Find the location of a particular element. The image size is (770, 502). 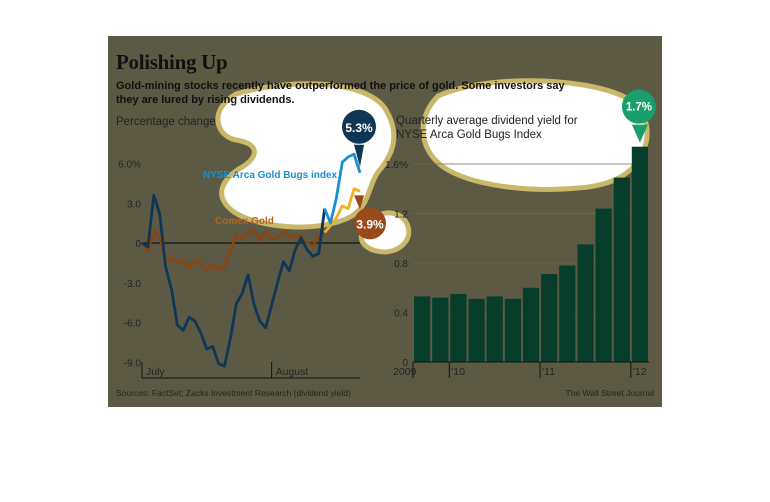

bar-y-tick-label: 0 is located at coordinates (405, 363).